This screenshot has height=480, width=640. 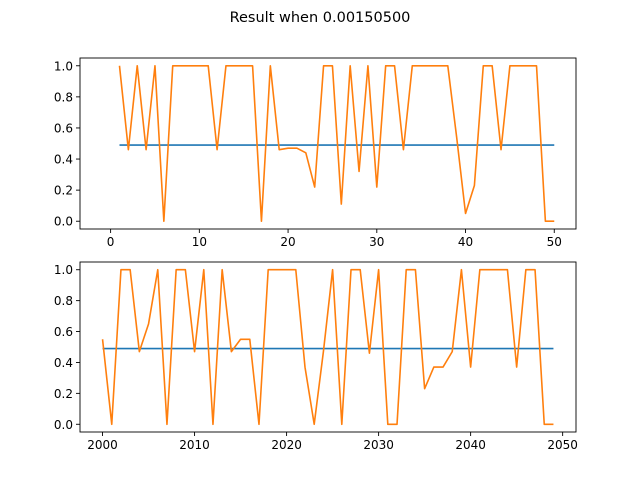 I want to click on top-y-tick-label: 0.8, so click(x=63, y=97).